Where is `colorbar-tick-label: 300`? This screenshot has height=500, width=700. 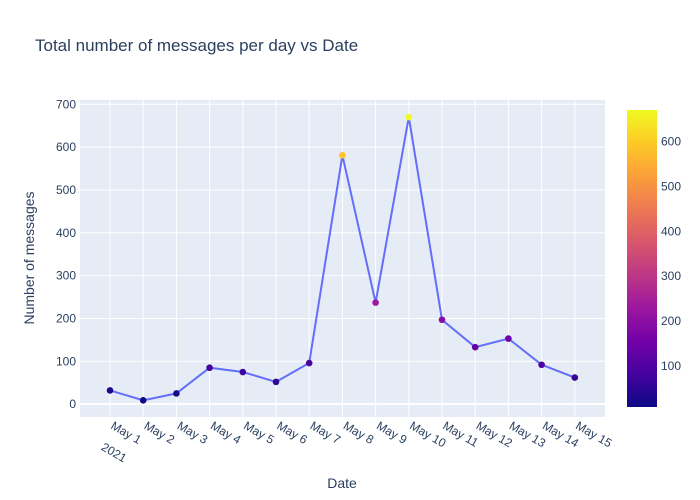
colorbar-tick-label: 300 is located at coordinates (671, 276).